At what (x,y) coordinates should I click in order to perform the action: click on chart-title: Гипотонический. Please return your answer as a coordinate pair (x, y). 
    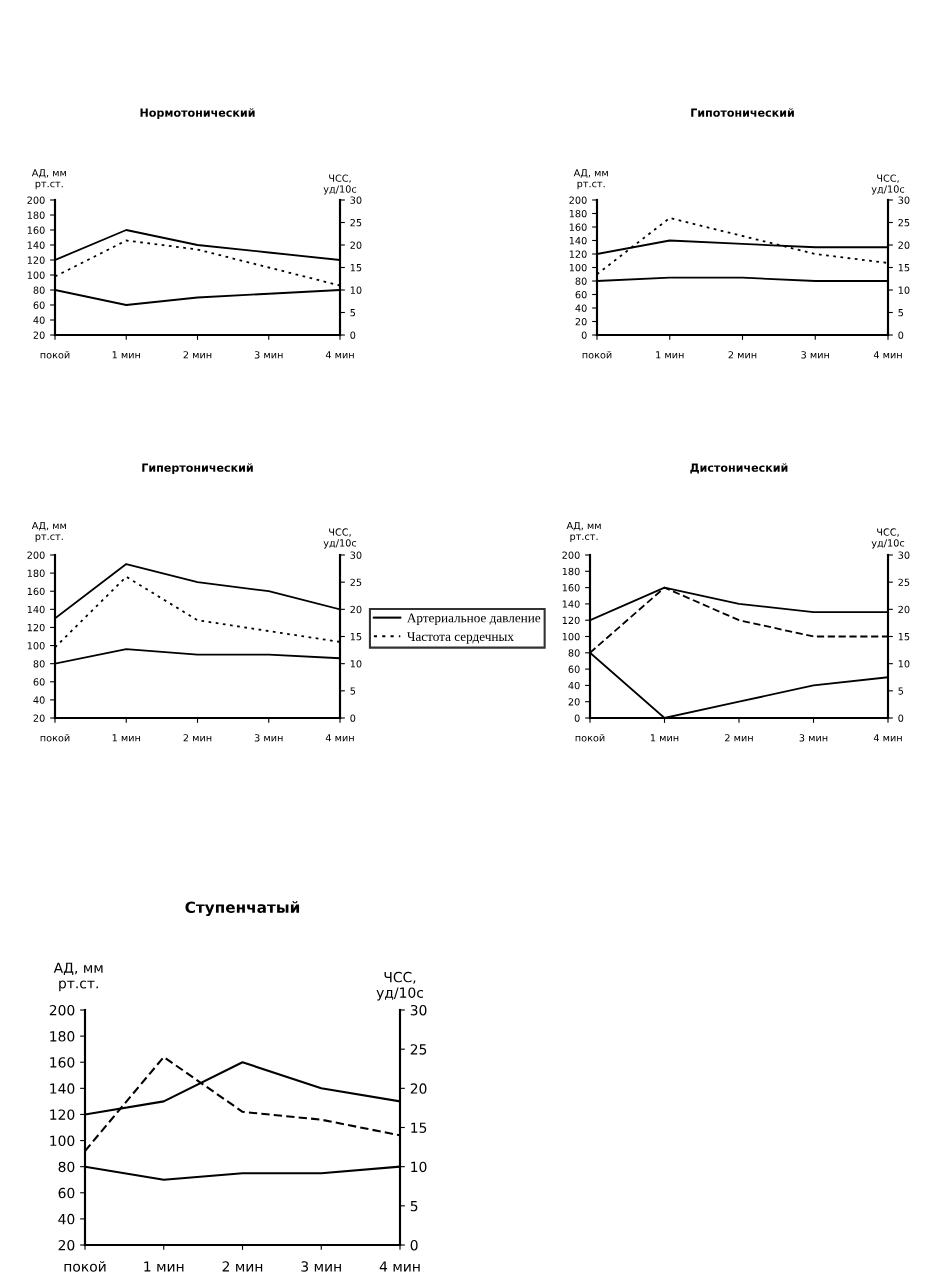
    Looking at the image, I should click on (742, 112).